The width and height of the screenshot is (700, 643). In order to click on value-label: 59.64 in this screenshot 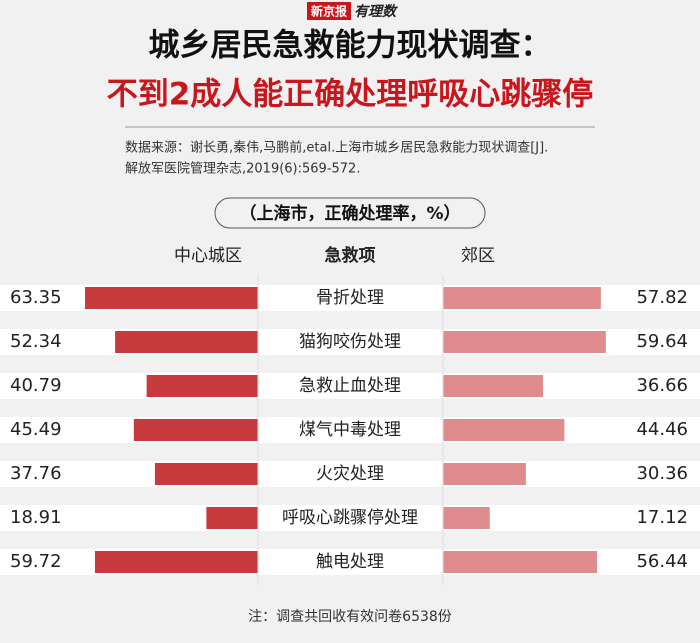, I will do `click(662, 341)`.